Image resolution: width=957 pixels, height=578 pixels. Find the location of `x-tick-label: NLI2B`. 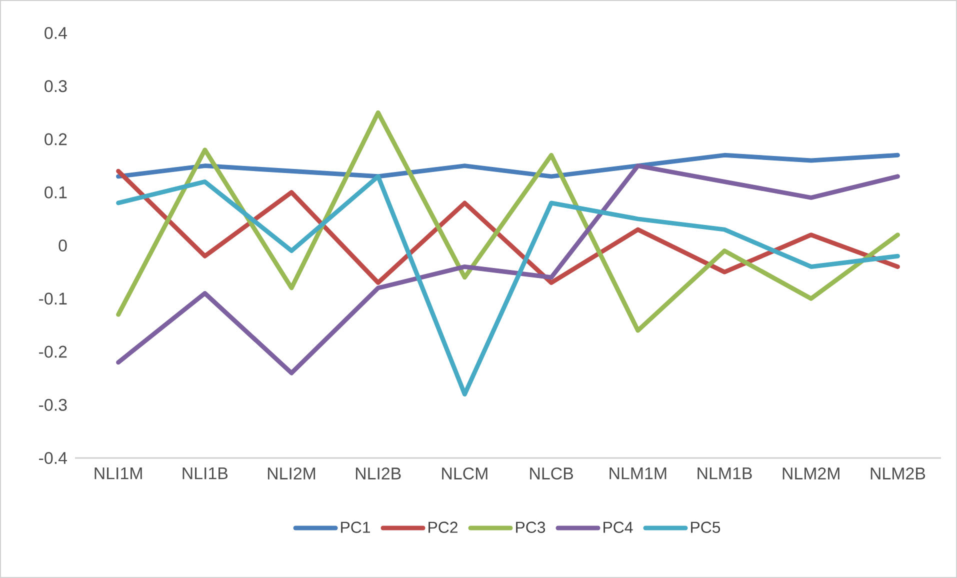

x-tick-label: NLI2B is located at coordinates (378, 474).